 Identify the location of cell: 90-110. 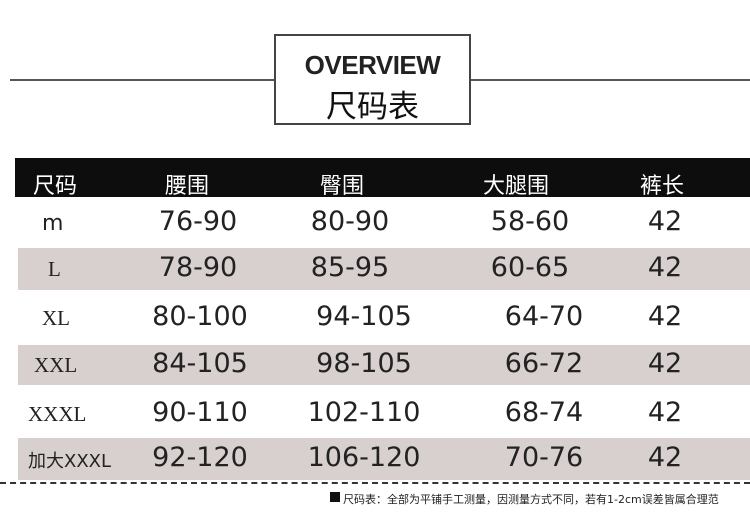
(200, 412).